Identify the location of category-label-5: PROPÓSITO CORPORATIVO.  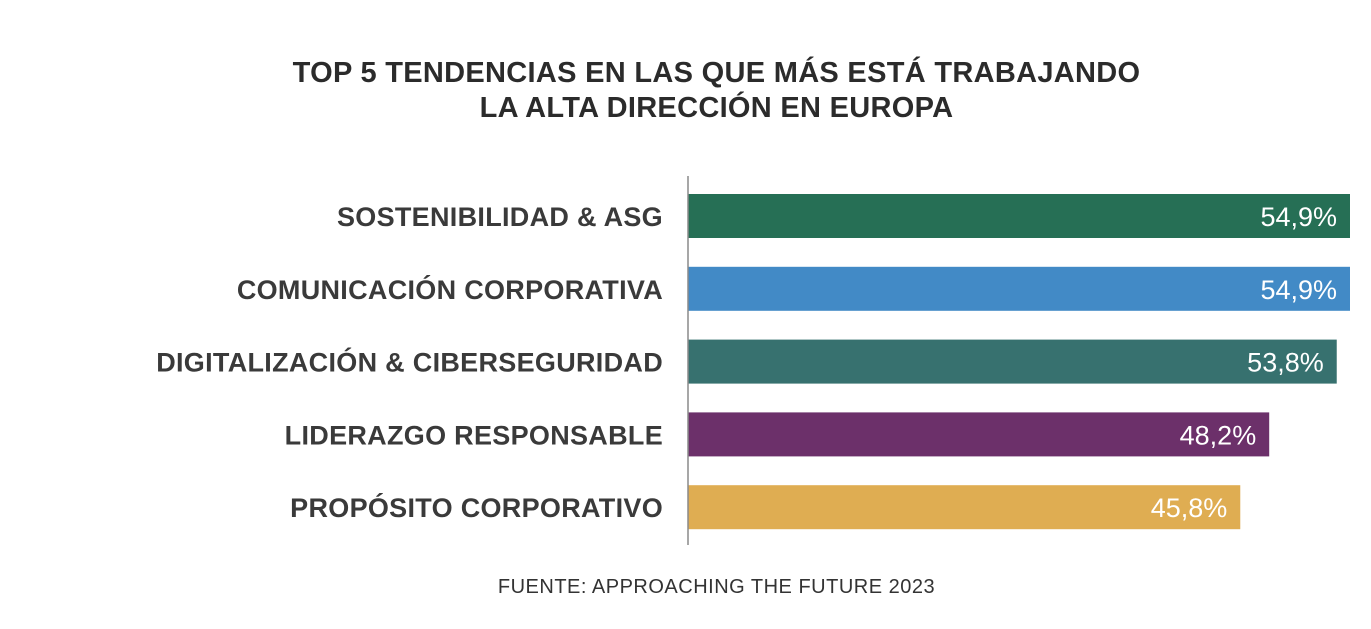
(476, 507).